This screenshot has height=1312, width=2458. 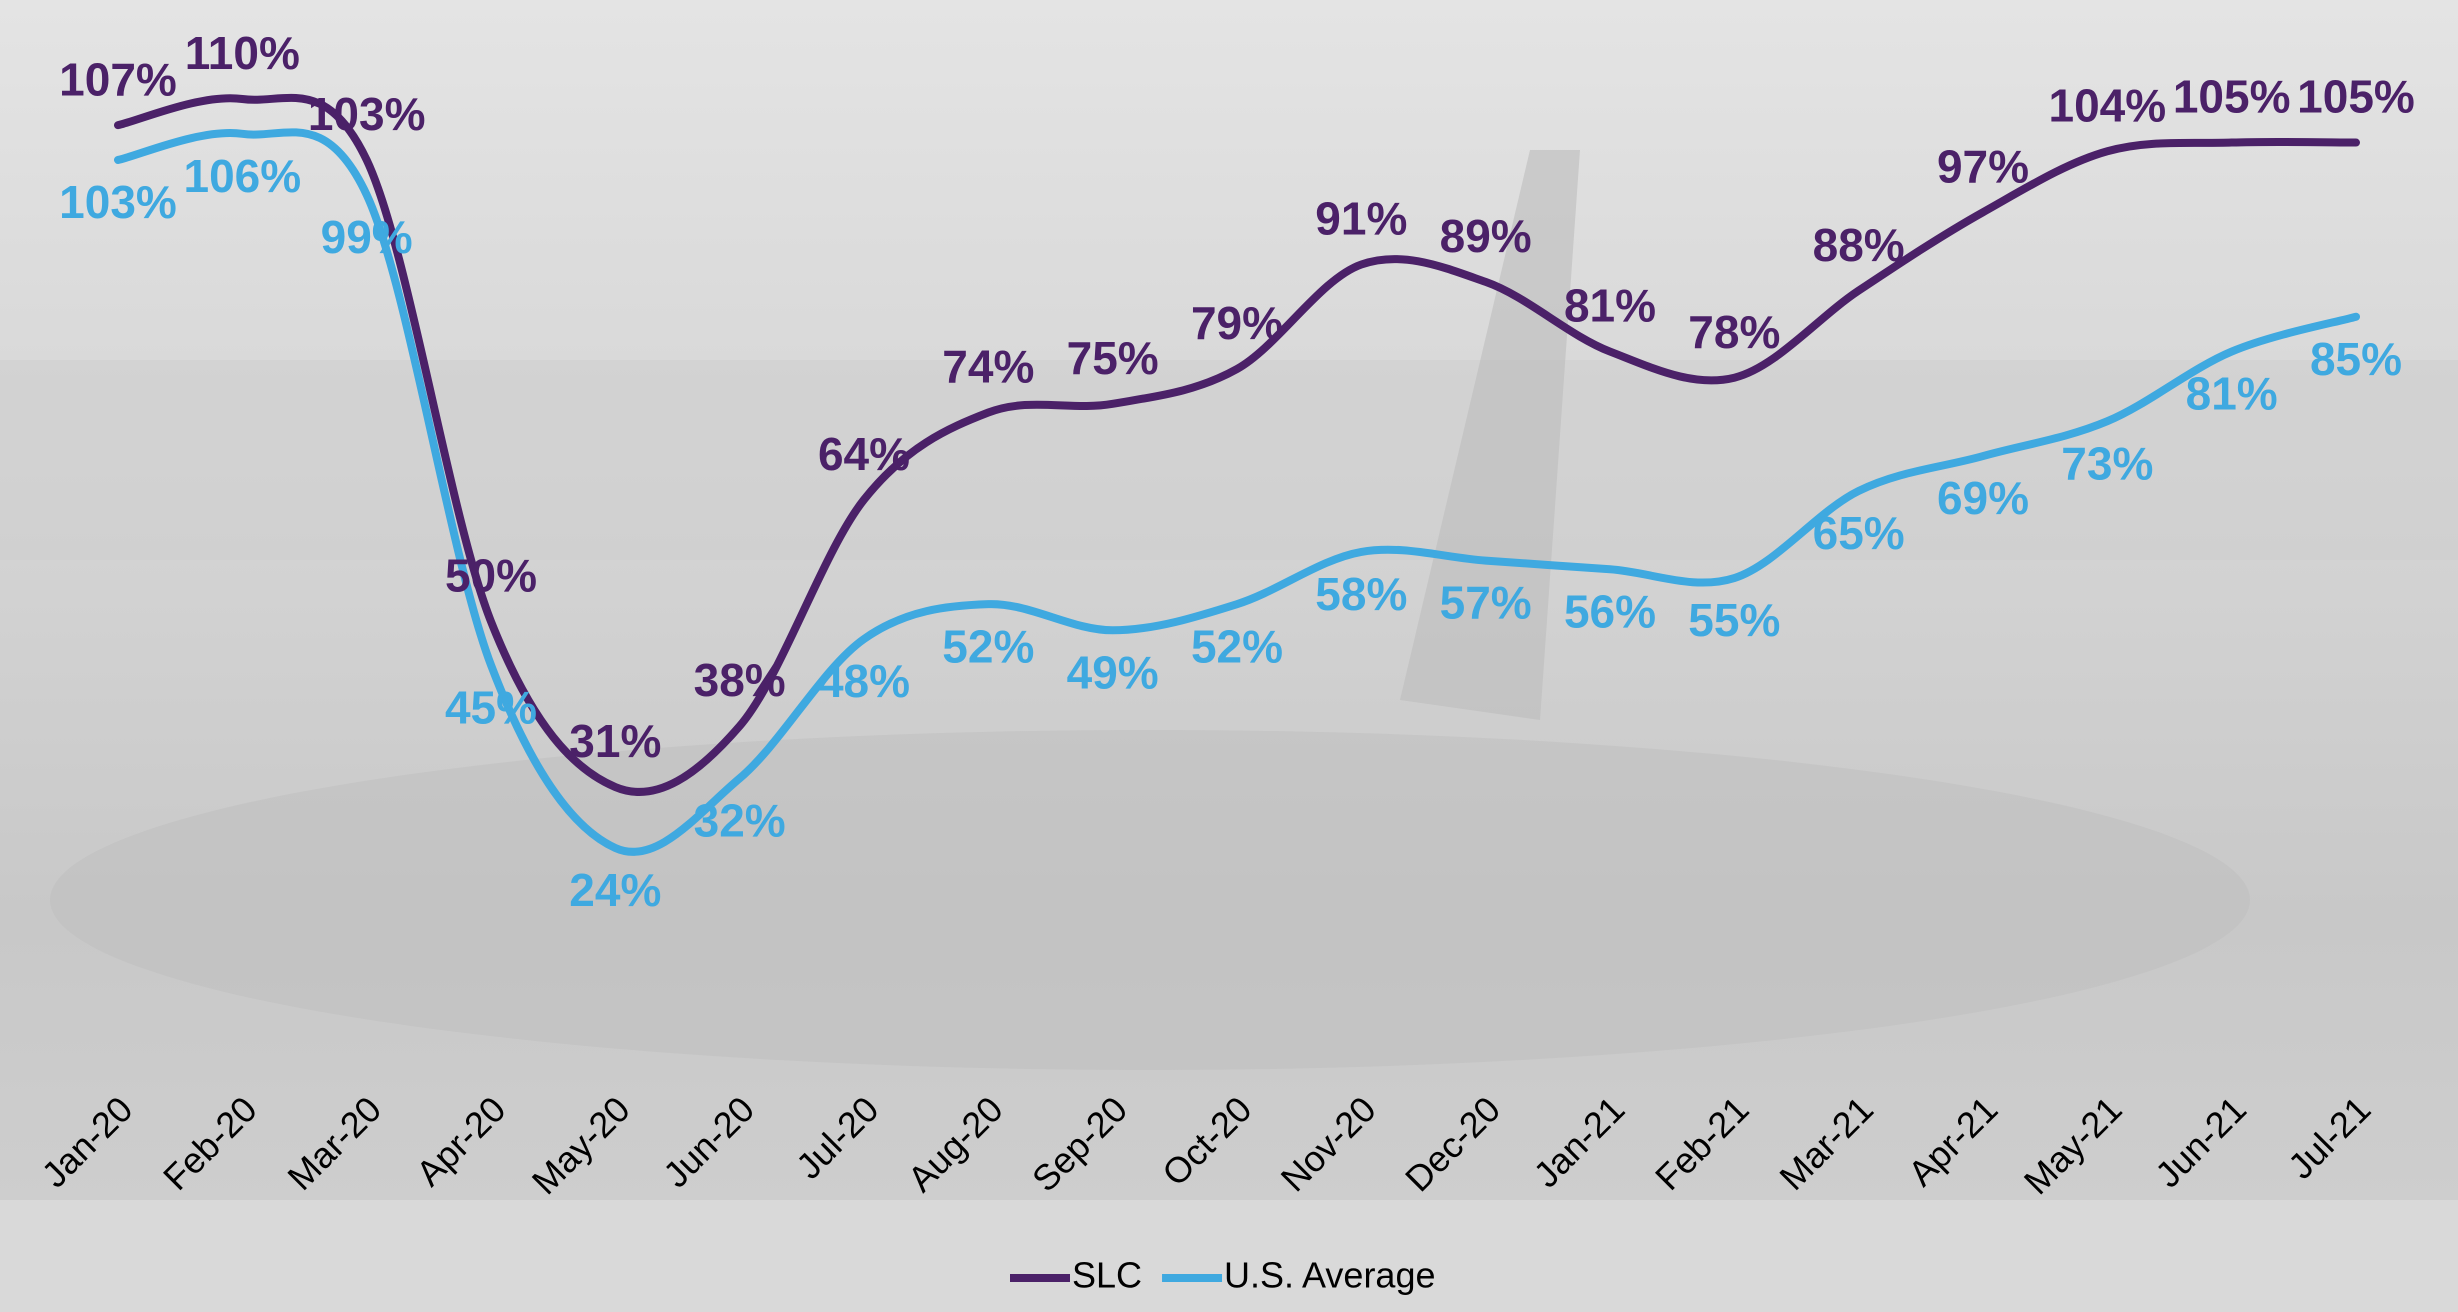 I want to click on legend-label: SLC, so click(x=1107, y=1275).